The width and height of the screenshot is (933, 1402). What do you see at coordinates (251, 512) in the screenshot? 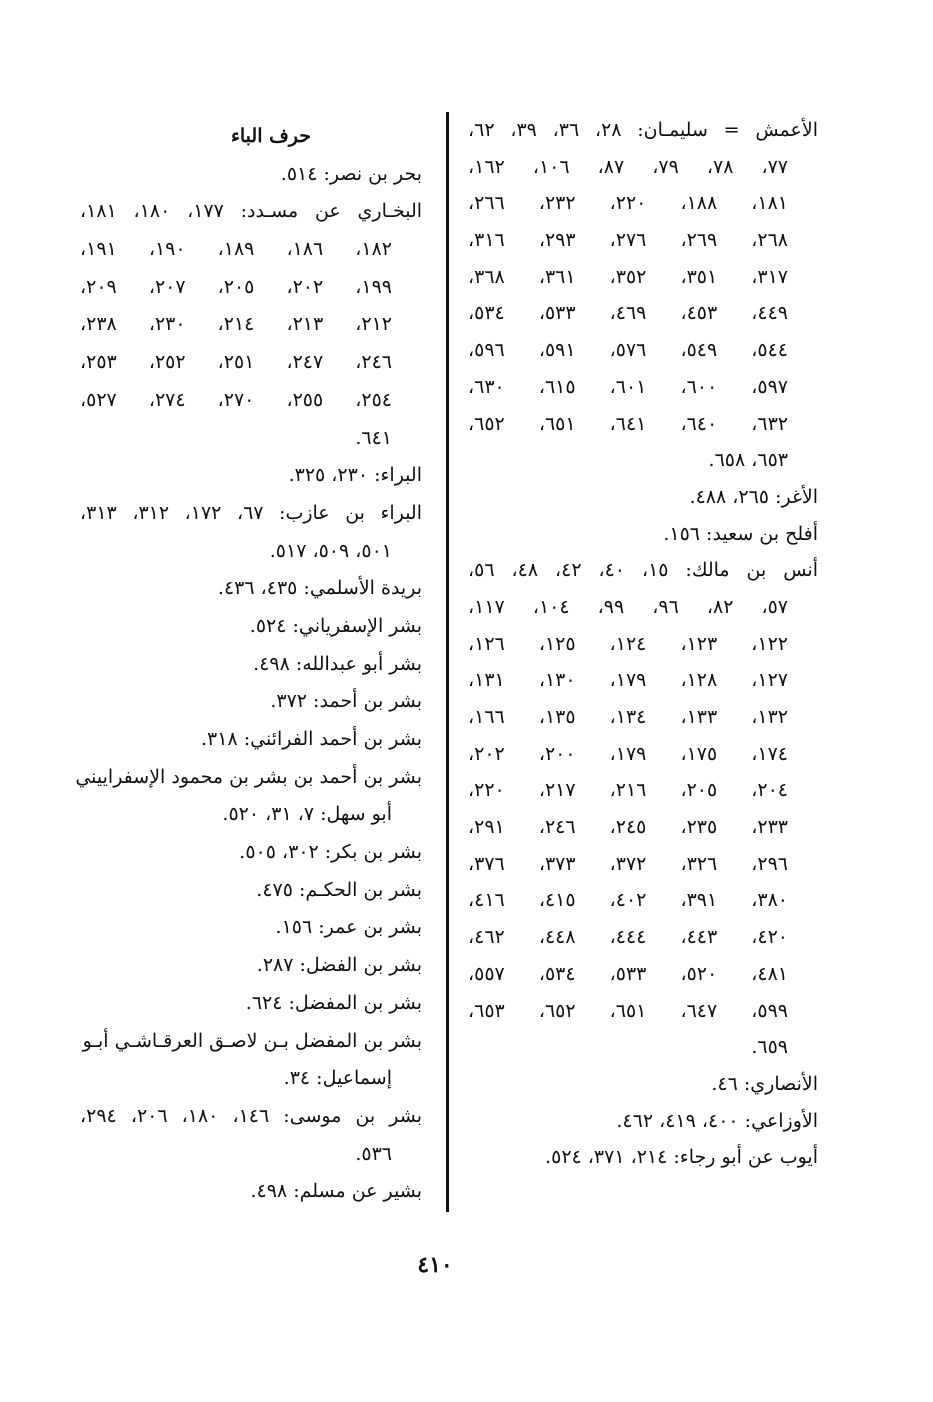
I see `entry-line: البراء بن عازب: ٦٧، ١٧٢، ٣١٢، ٣١٣،` at bounding box center [251, 512].